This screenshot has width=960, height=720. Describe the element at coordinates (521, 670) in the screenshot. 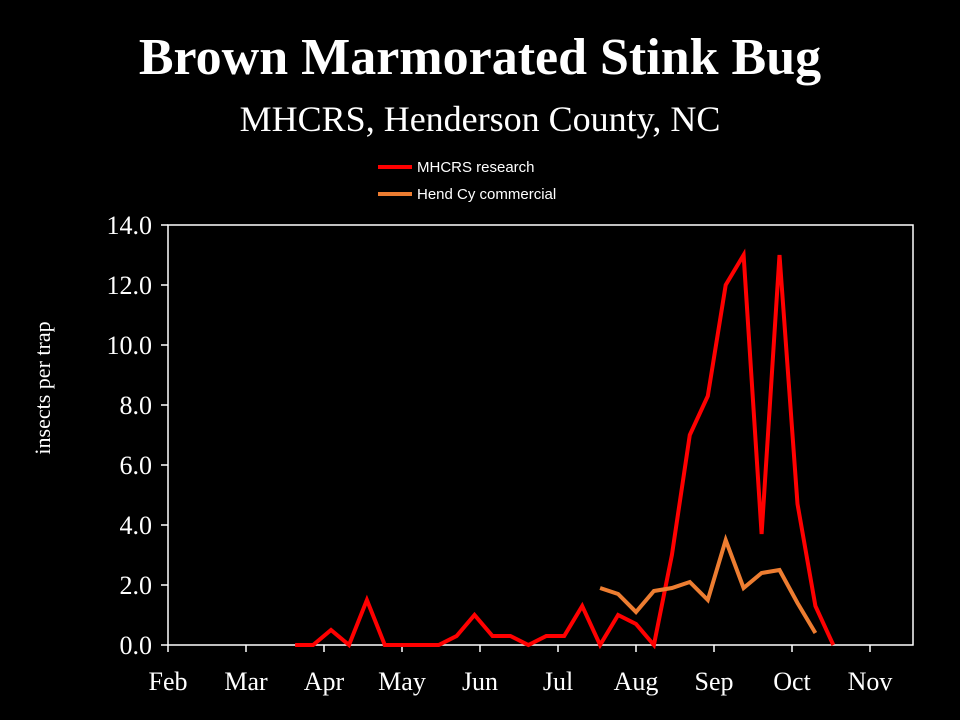

I see `x-axis: Feb Mar Apr May Jun Jul Aug Sep Oct Nov` at that location.